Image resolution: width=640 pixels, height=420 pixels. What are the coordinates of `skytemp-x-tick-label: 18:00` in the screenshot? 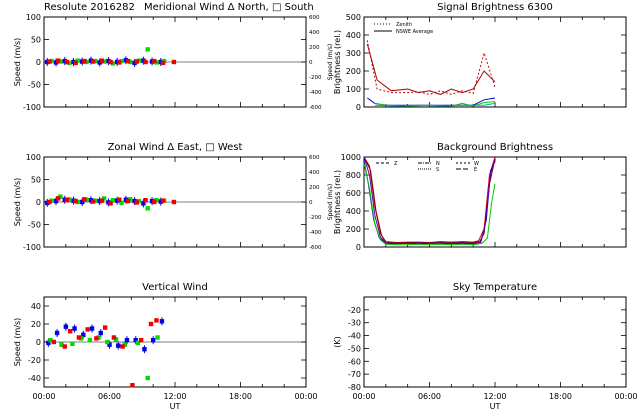 It's located at (560, 396).